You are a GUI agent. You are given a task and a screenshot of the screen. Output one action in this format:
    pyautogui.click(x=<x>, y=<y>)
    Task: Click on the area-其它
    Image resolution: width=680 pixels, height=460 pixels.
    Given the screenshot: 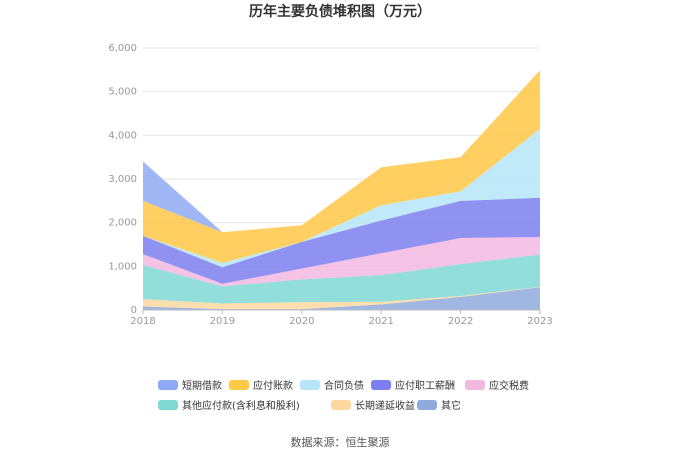 What is the action you would take?
    pyautogui.click(x=341, y=298)
    